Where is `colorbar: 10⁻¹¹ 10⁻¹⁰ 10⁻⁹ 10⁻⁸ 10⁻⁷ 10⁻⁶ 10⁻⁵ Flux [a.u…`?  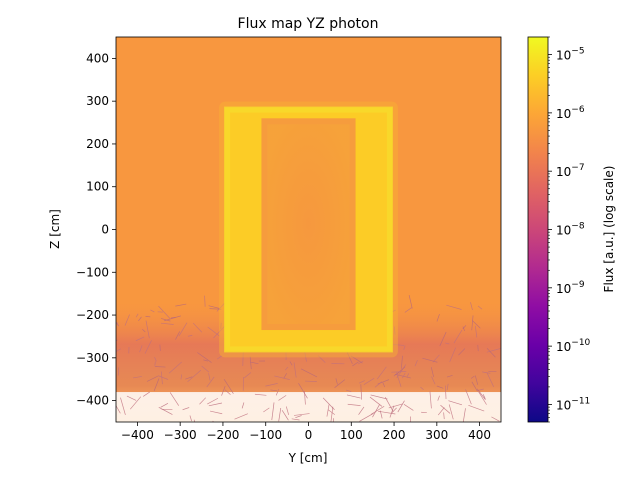
colorbar: 10⁻¹¹ 10⁻¹⁰ 10⁻⁹ 10⁻⁸ 10⁻⁷ 10⁻⁶ 10⁻⁵ Flux [a.u… is located at coordinates (571, 229).